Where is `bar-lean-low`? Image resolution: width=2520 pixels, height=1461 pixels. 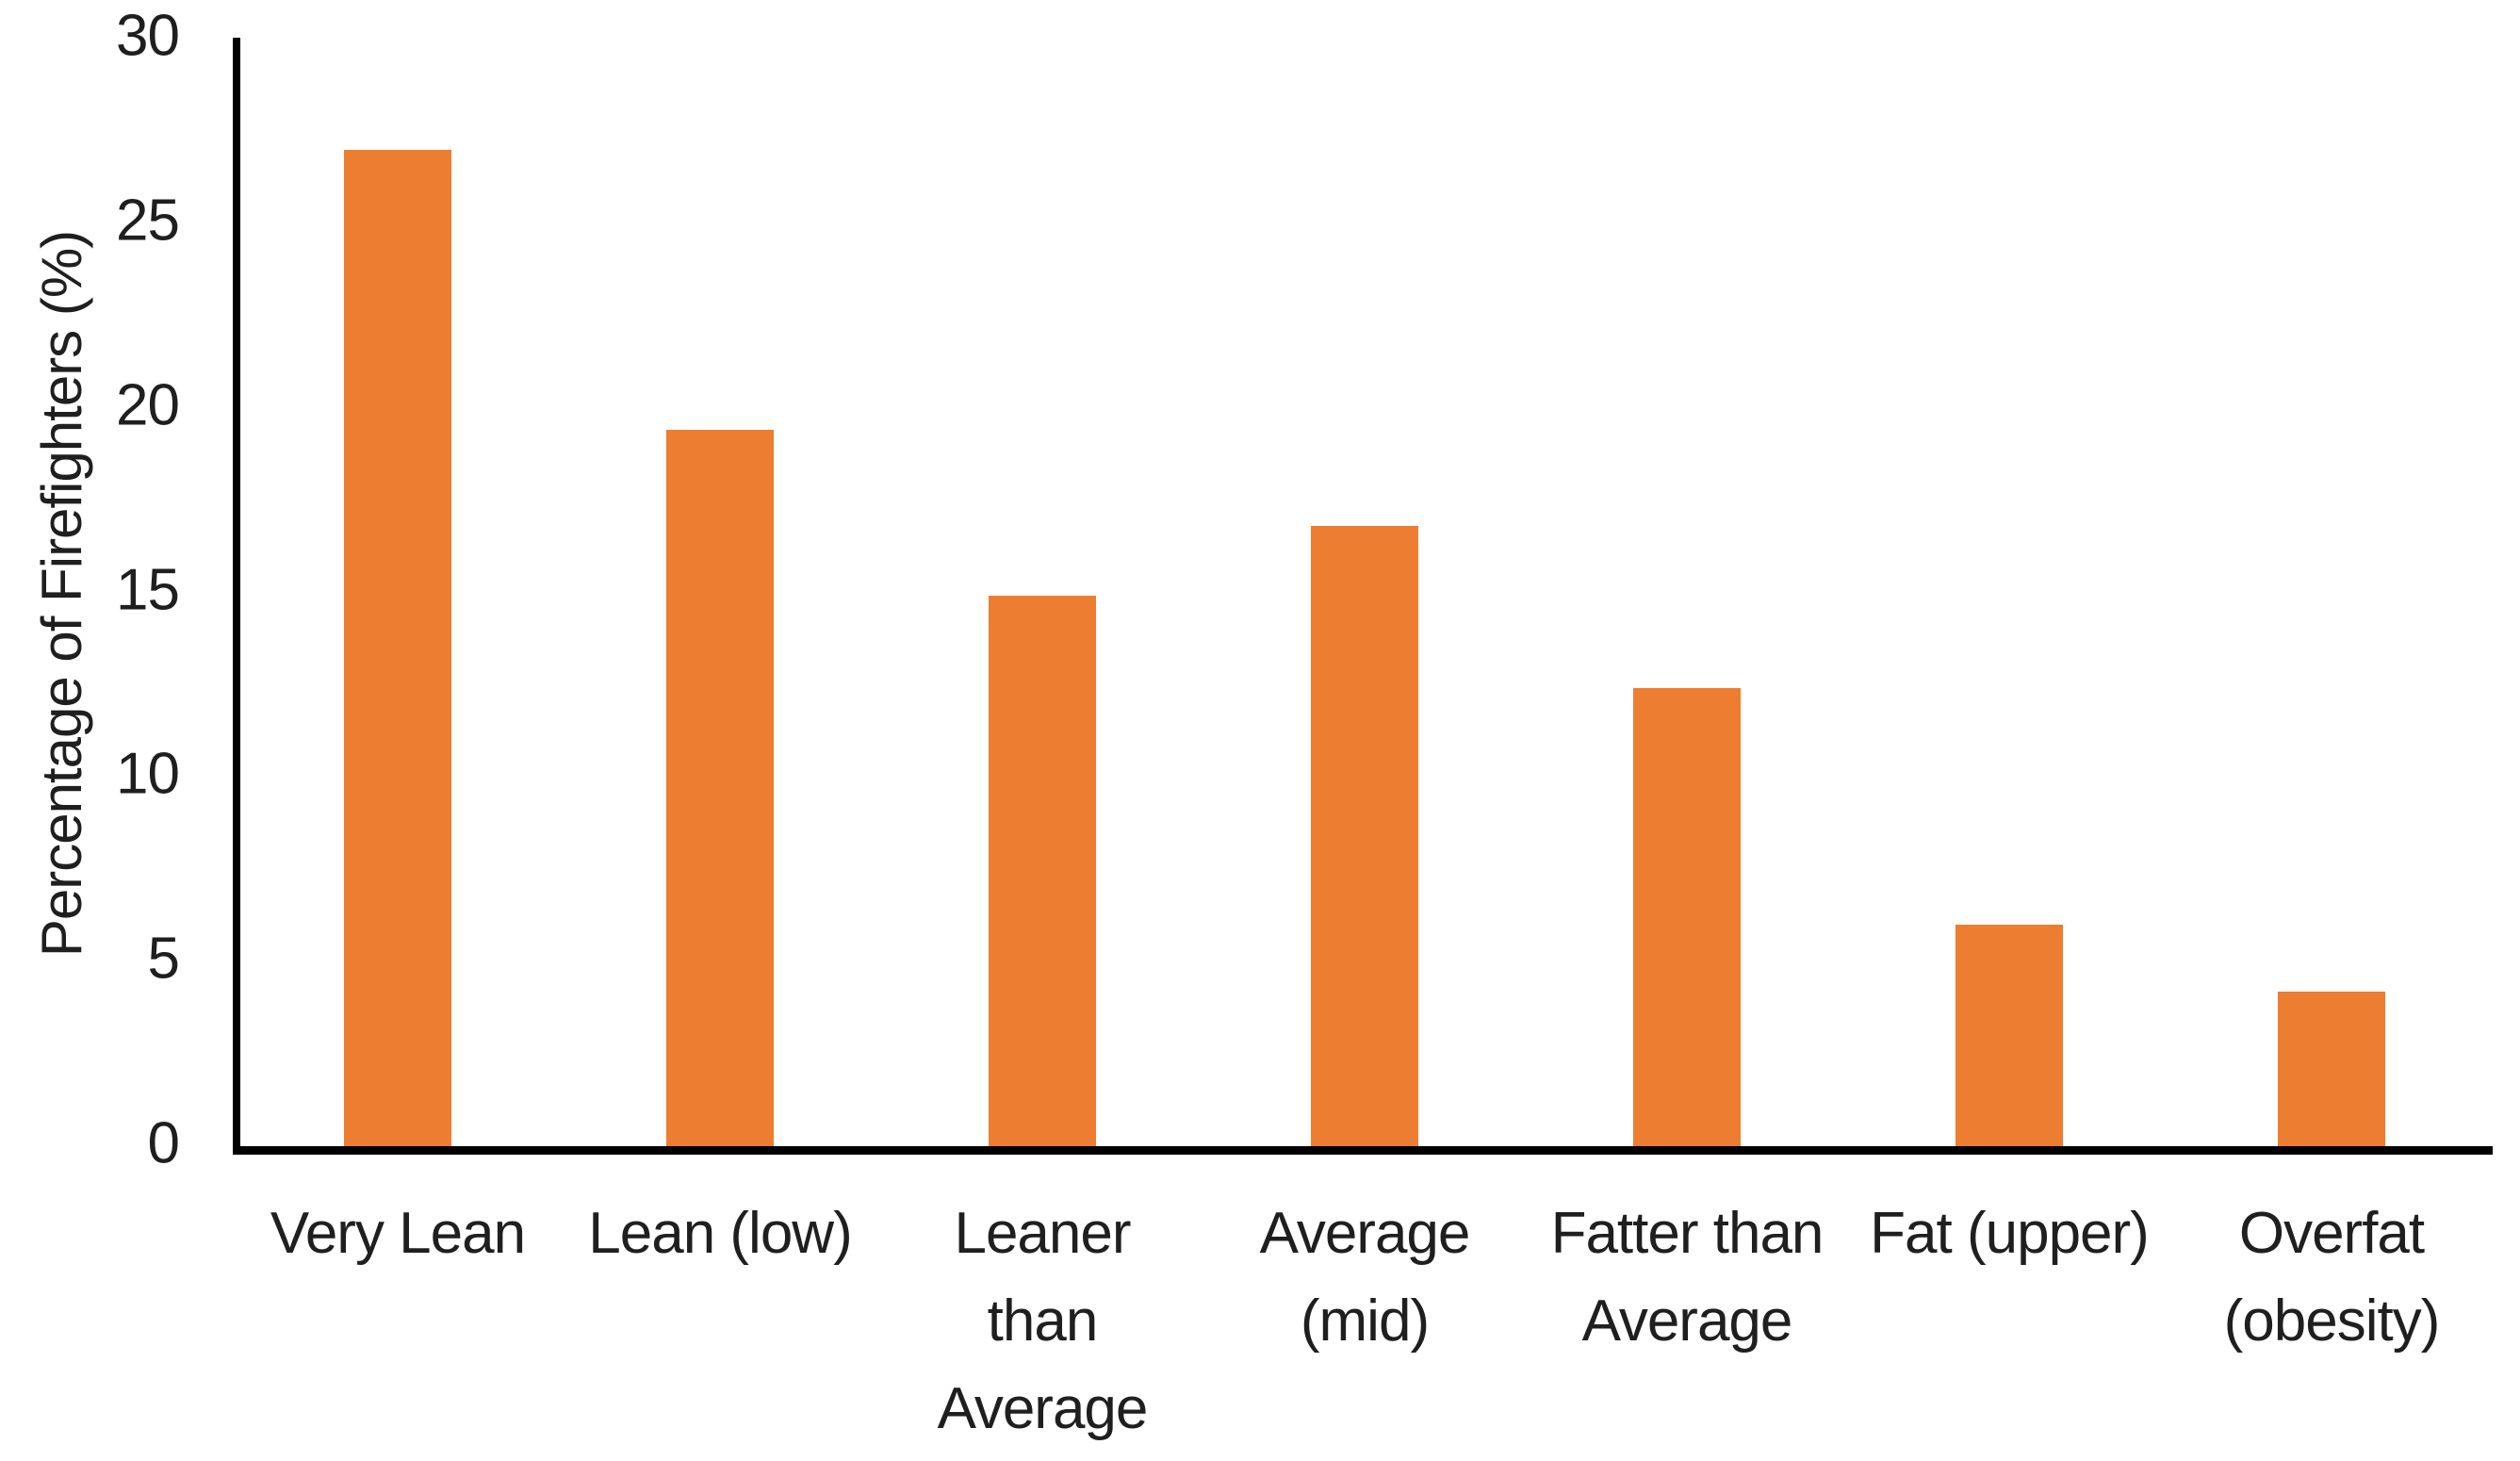 bar-lean-low is located at coordinates (720, 788).